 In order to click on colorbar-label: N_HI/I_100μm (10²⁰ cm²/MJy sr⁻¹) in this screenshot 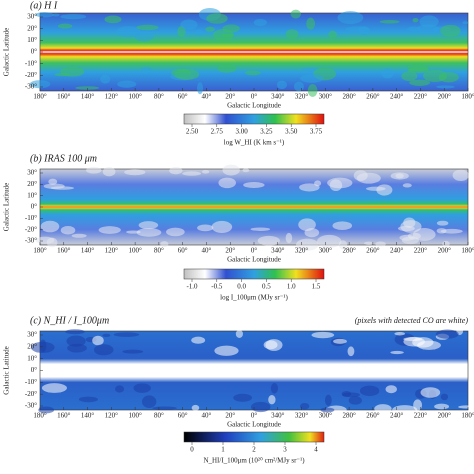, I will do `click(254, 461)`.